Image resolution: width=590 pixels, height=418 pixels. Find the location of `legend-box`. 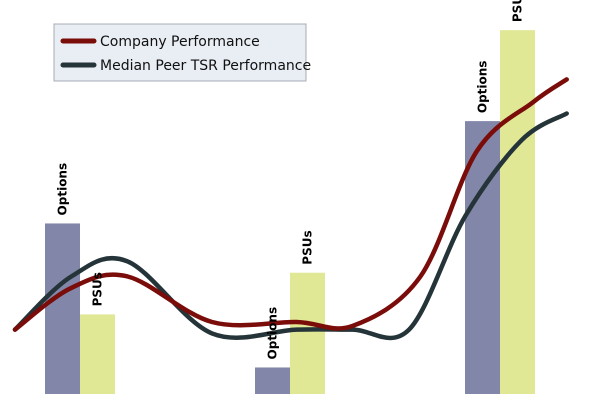

legend-box is located at coordinates (180, 52).